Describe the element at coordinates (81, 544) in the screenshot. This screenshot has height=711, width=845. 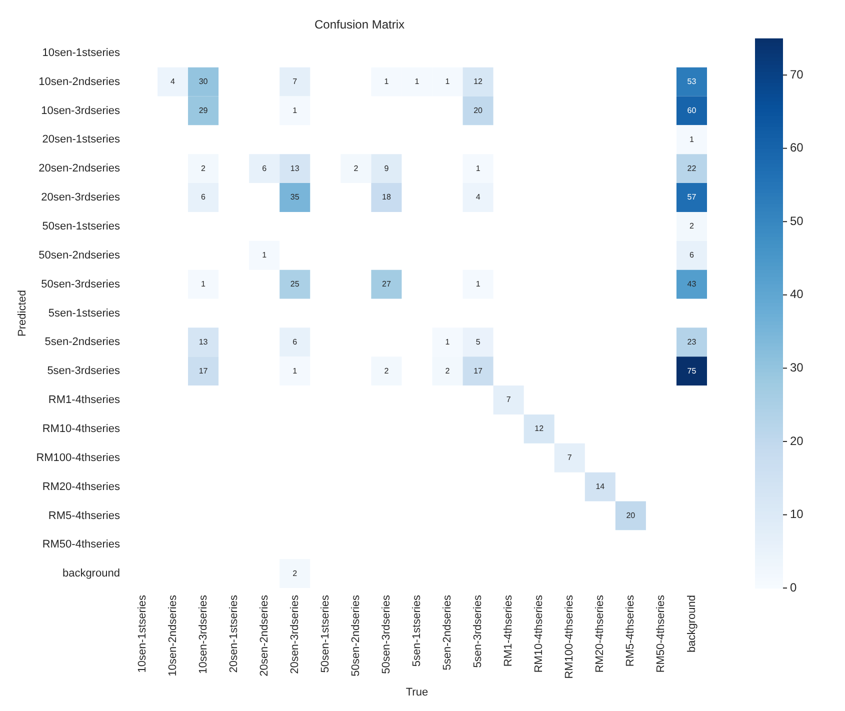
I see `y-tick-label: RM50-4thseries` at that location.